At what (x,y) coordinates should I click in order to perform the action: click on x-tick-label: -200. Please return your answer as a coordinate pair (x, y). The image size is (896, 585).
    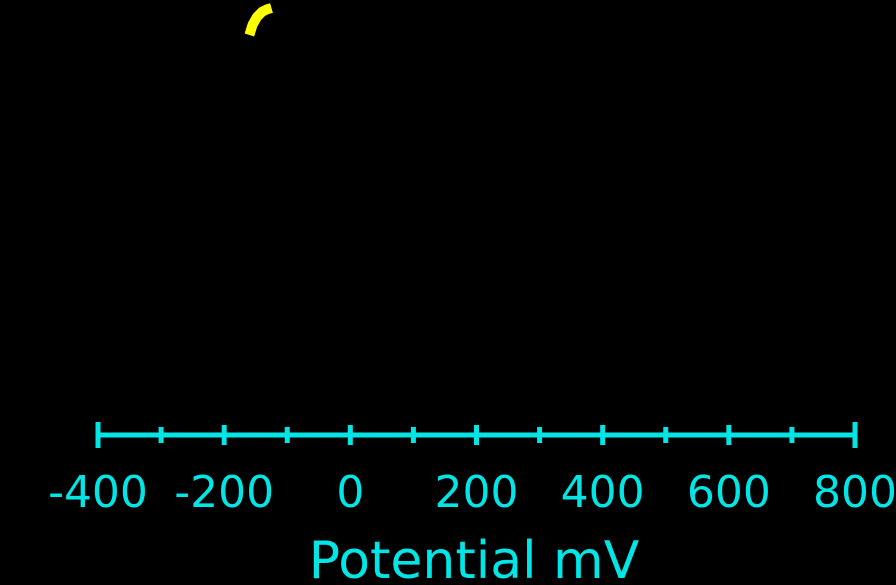
    Looking at the image, I should click on (224, 492).